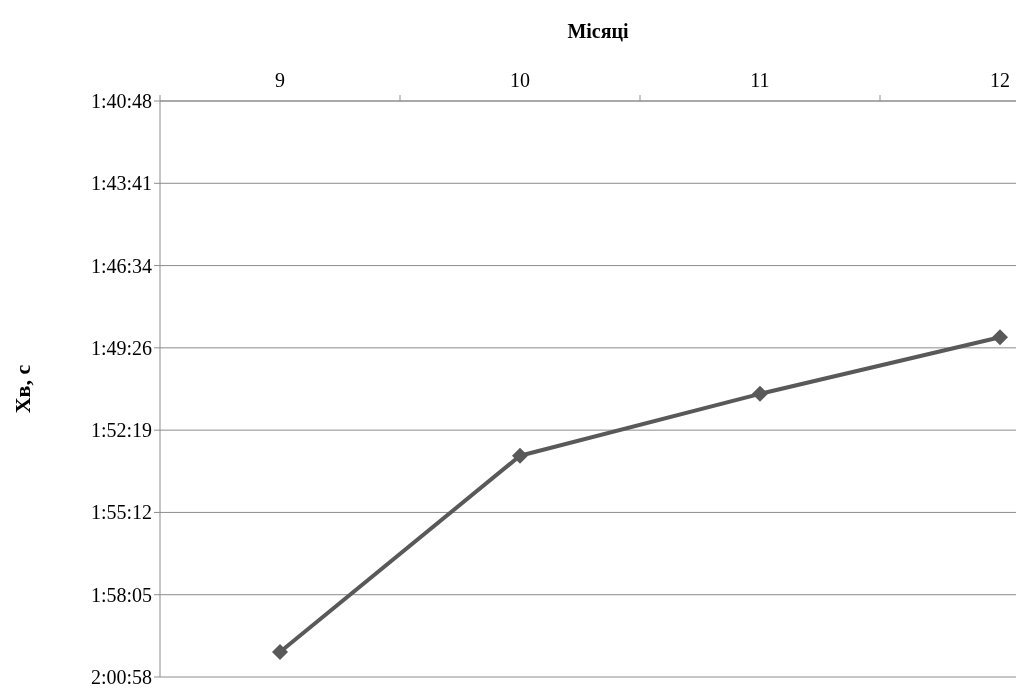  I want to click on x-tick-label: 12, so click(1000, 80).